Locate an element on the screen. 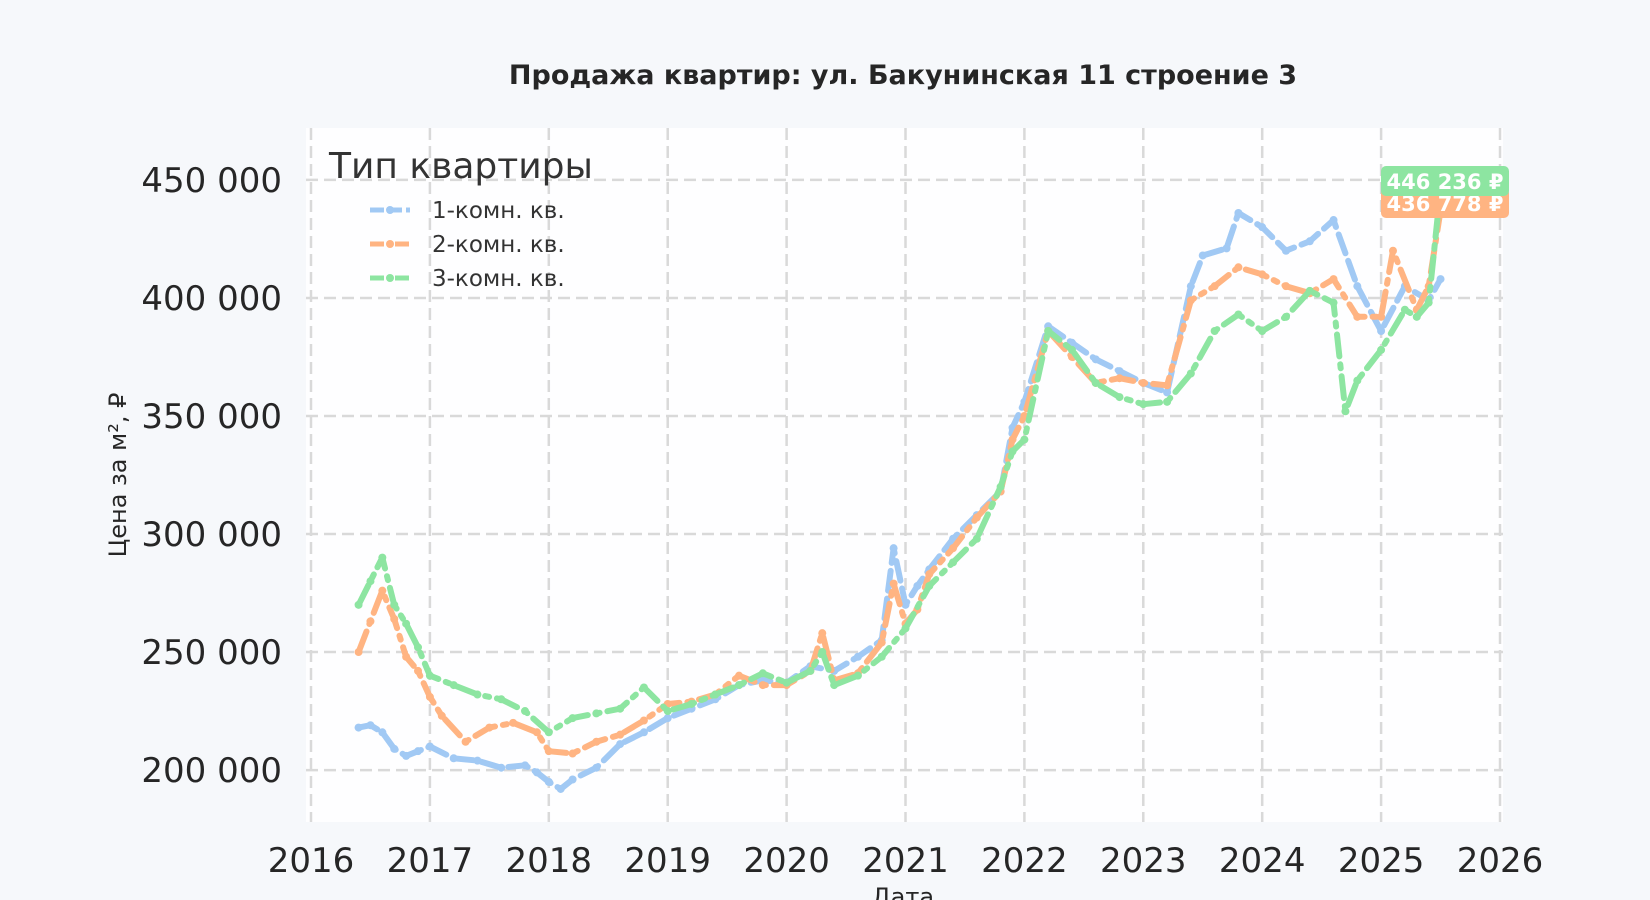 Image resolution: width=1650 pixels, height=900 pixels. x-tick-label: 2021 is located at coordinates (905, 861).